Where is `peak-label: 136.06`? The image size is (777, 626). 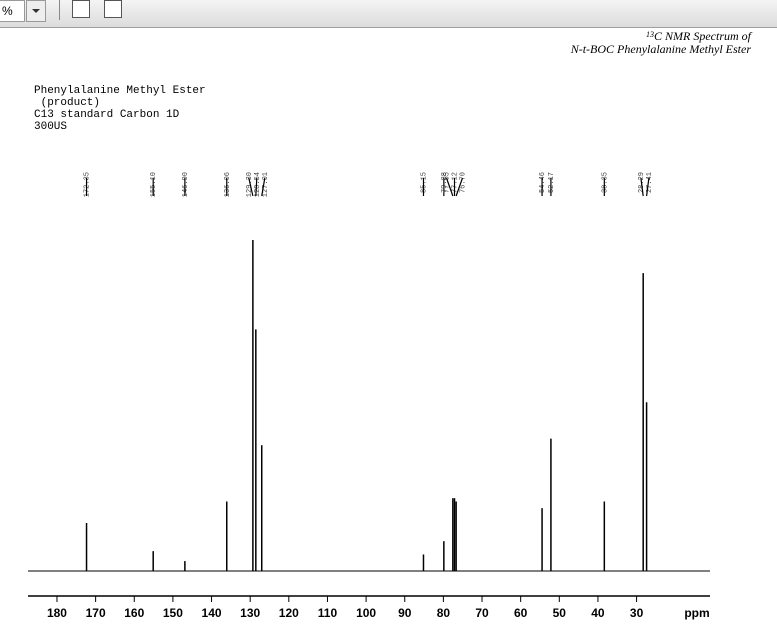
peak-label: 136.06 is located at coordinates (228, 184).